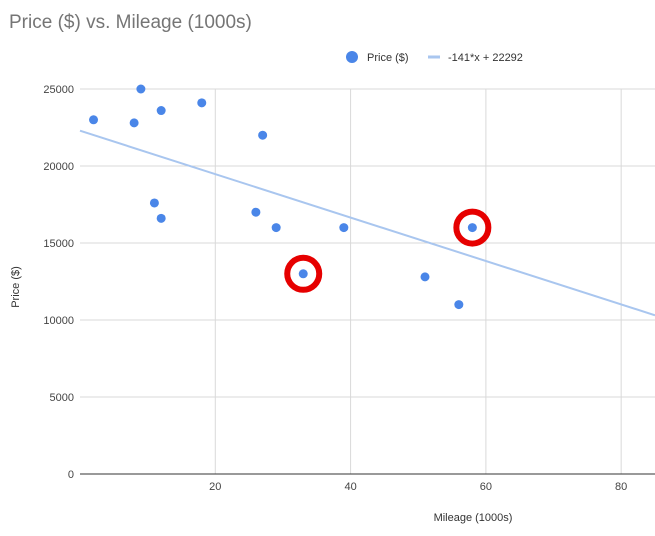  What do you see at coordinates (621, 487) in the screenshot?
I see `x-tick-label: 80` at bounding box center [621, 487].